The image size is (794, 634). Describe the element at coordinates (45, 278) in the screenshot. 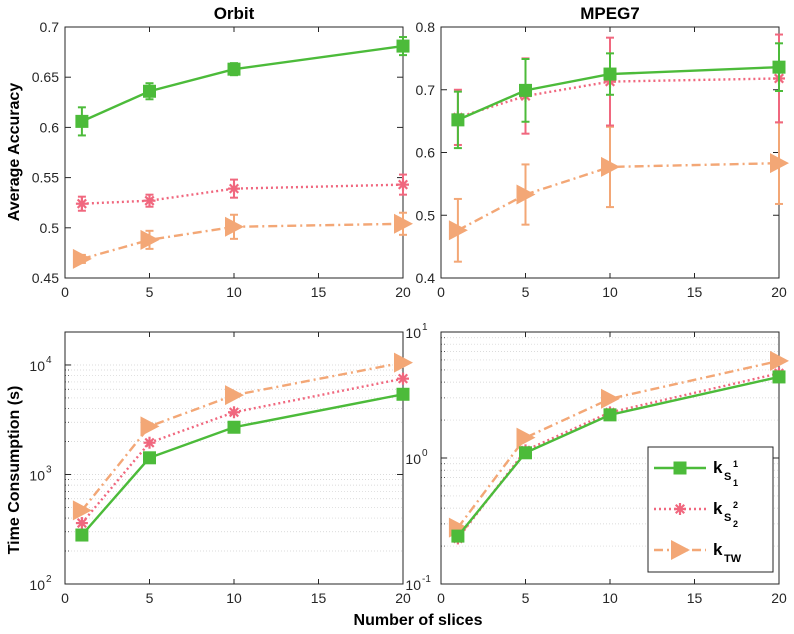

I see `y-tick-label: 0.45` at that location.